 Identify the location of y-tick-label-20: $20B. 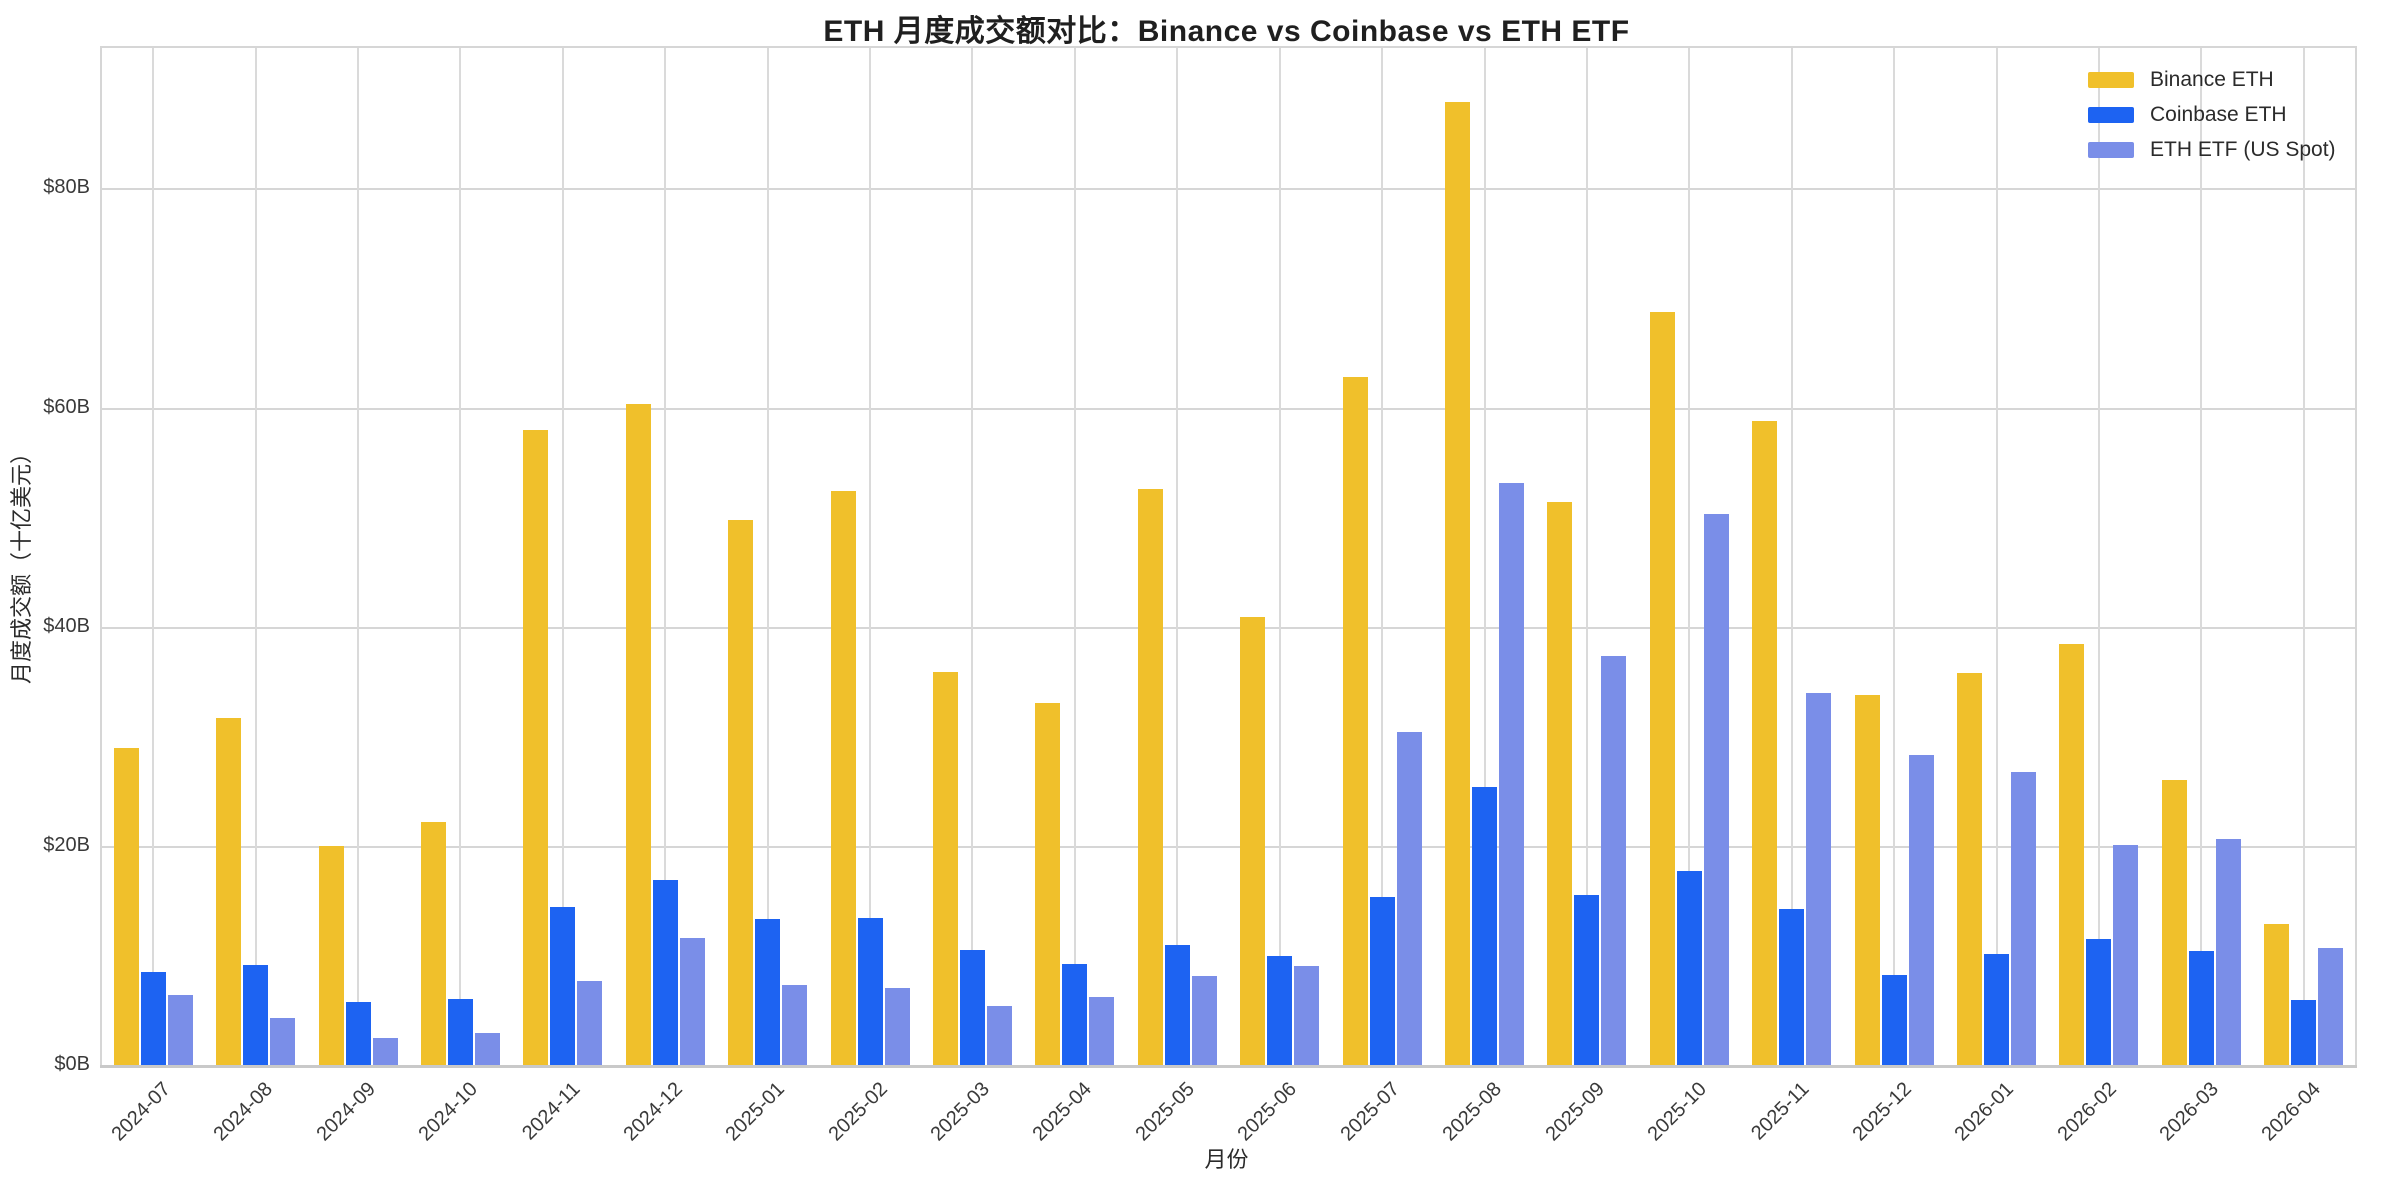
(66, 844).